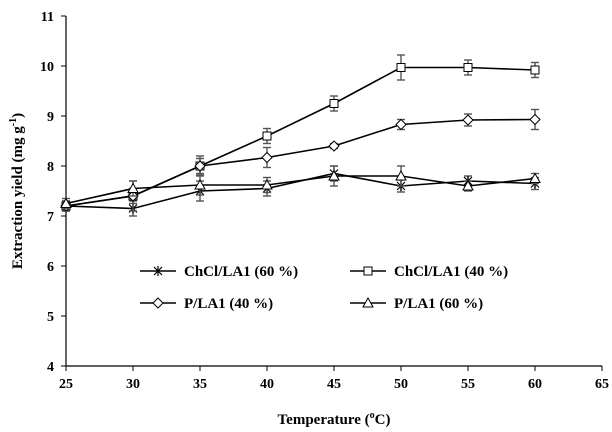 The width and height of the screenshot is (612, 432). What do you see at coordinates (50, 167) in the screenshot?
I see `y-tick-label: 8` at bounding box center [50, 167].